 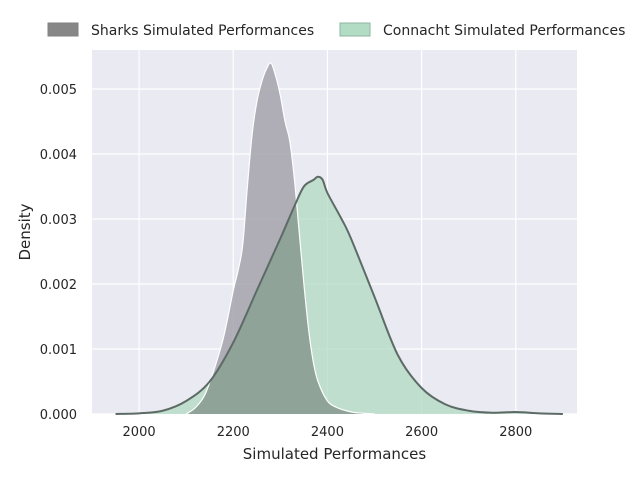 I want to click on x-tick-label: 2400, so click(x=327, y=432).